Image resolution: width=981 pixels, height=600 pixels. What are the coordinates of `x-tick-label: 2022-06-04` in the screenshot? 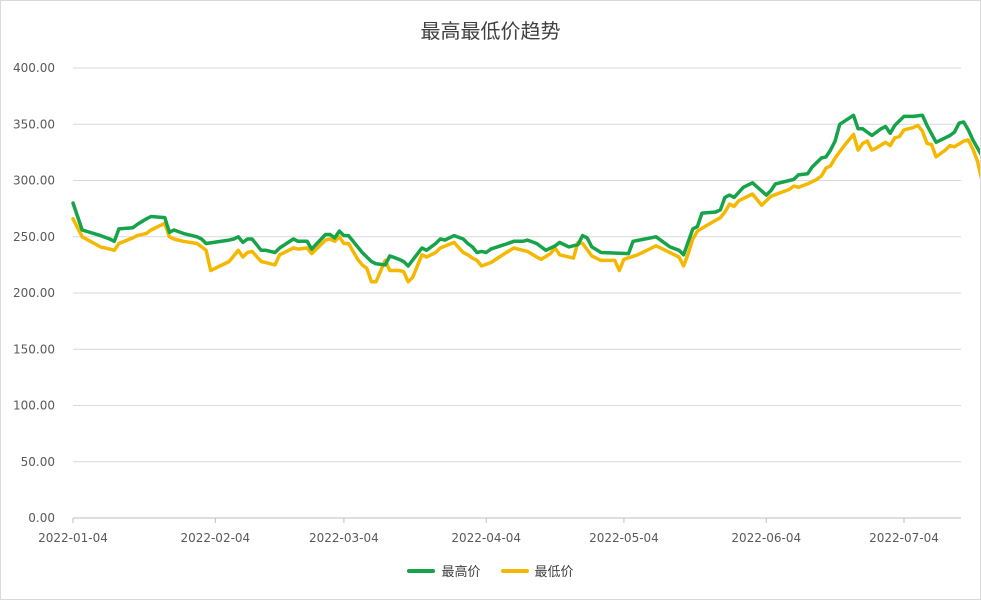 It's located at (766, 538).